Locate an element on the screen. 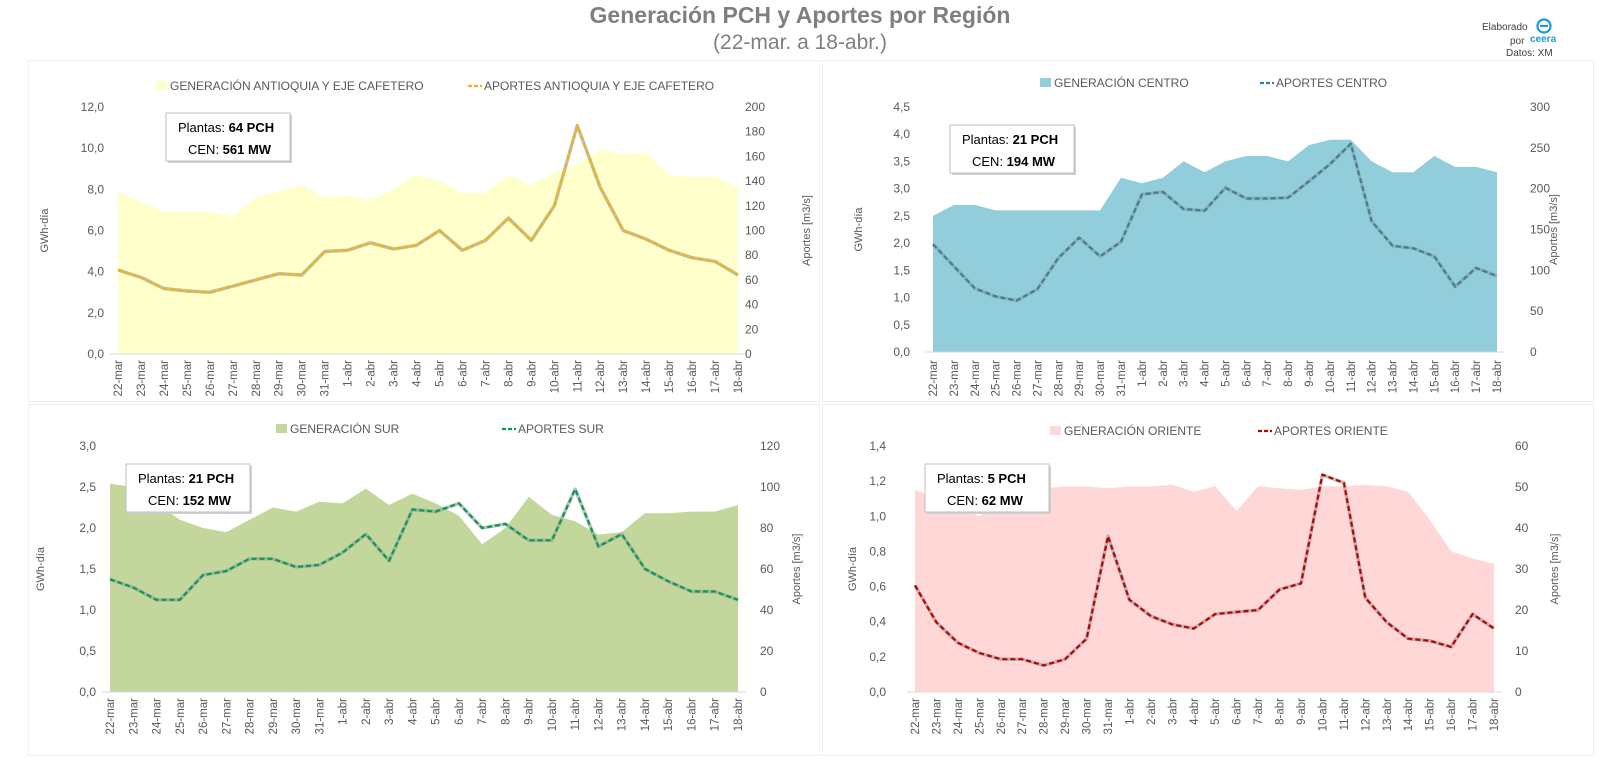  y-tick-label: 12,0 is located at coordinates (93, 107).